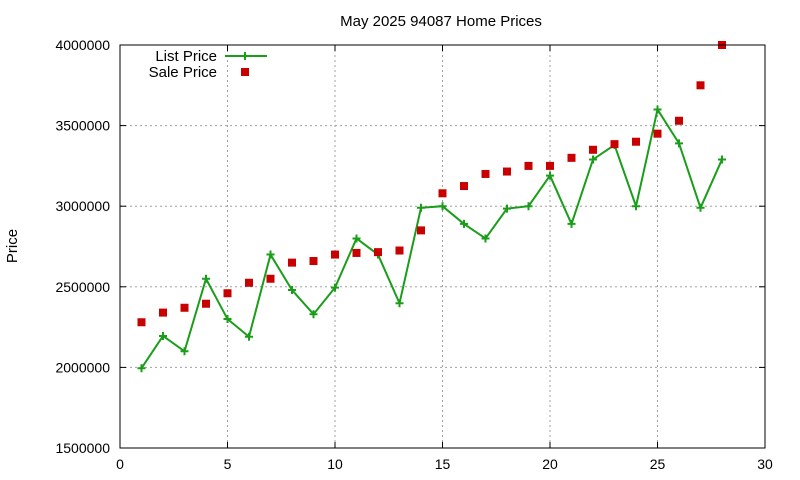 The width and height of the screenshot is (800, 480). What do you see at coordinates (765, 464) in the screenshot?
I see `x-tick-label: 30` at bounding box center [765, 464].